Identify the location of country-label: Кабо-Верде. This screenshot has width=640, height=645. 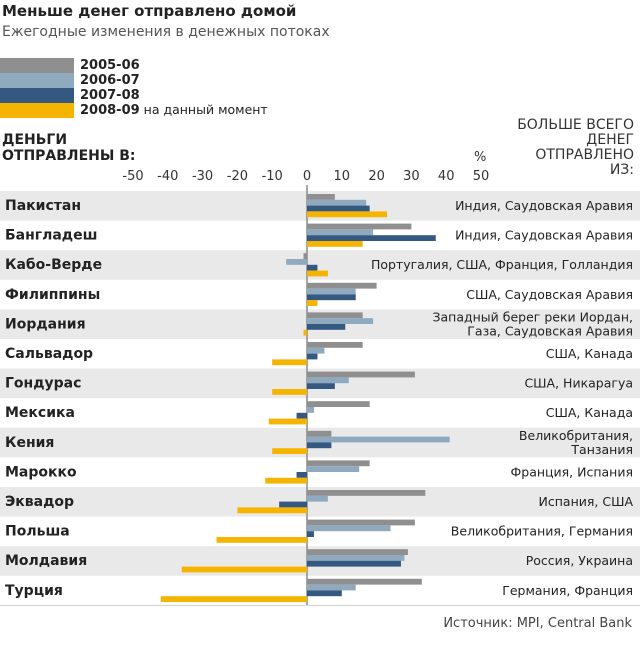
(53, 265).